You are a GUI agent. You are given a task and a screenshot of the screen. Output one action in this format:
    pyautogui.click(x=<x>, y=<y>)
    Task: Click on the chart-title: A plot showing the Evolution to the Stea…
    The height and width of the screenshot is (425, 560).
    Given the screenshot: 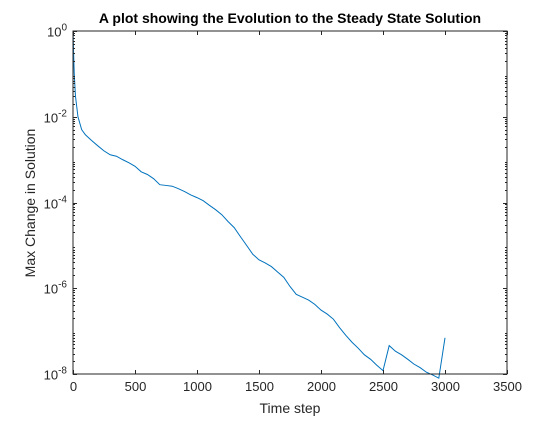 What is the action you would take?
    pyautogui.click(x=290, y=18)
    